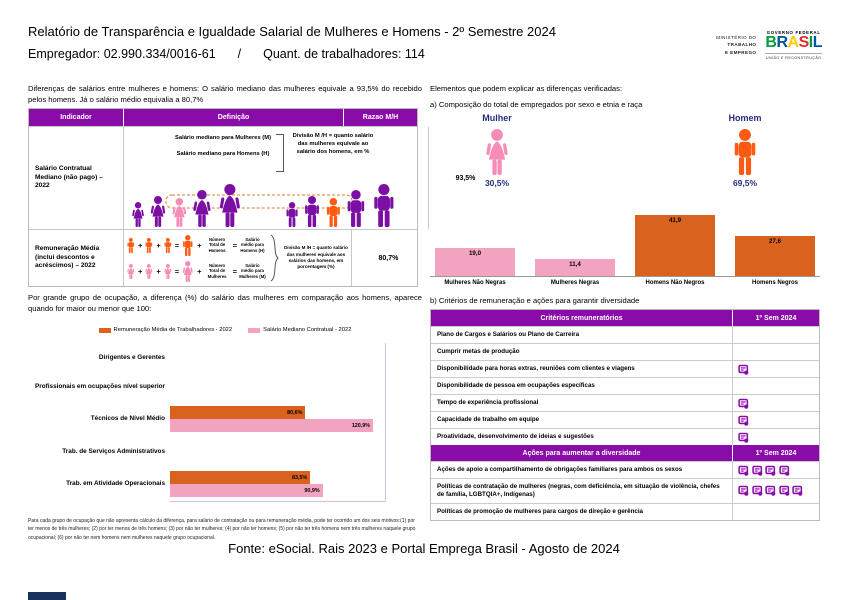 Image resolution: width=848 pixels, height=600 pixels. I want to click on men-avg-salary-label: Salário médio para Homens (H), so click(252, 245).